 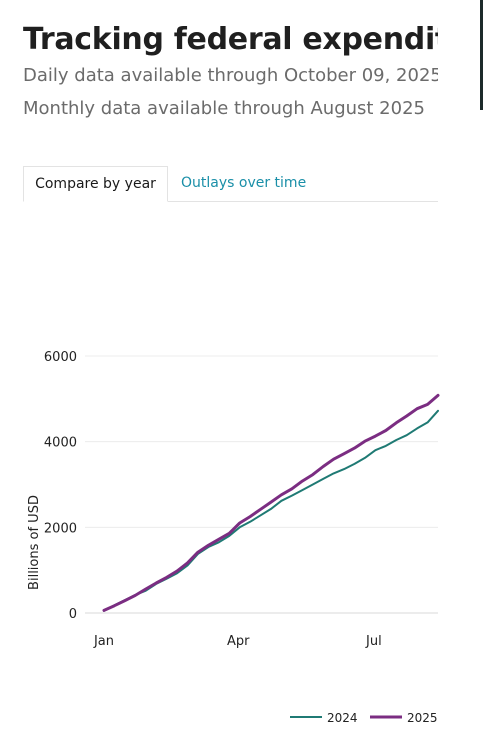 I want to click on y-tick-label: 2000, so click(x=60, y=528).